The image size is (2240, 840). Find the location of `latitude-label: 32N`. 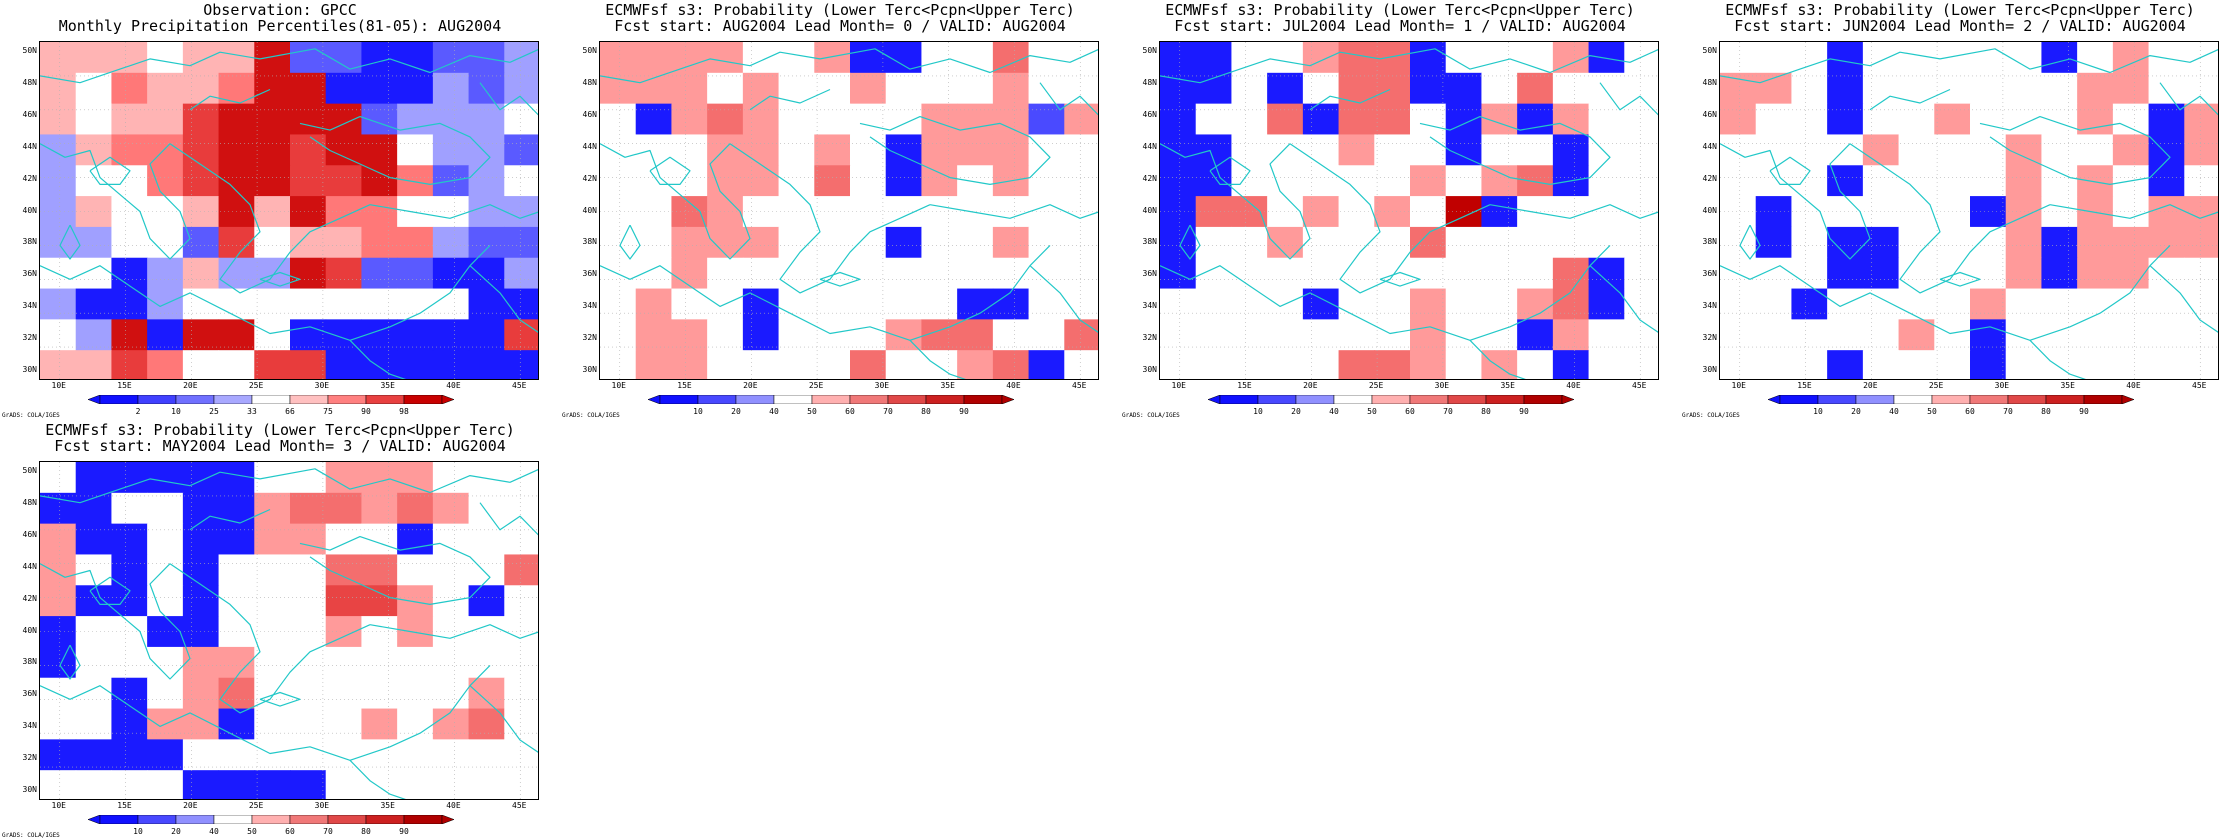

latitude-label: 32N is located at coordinates (29, 338).